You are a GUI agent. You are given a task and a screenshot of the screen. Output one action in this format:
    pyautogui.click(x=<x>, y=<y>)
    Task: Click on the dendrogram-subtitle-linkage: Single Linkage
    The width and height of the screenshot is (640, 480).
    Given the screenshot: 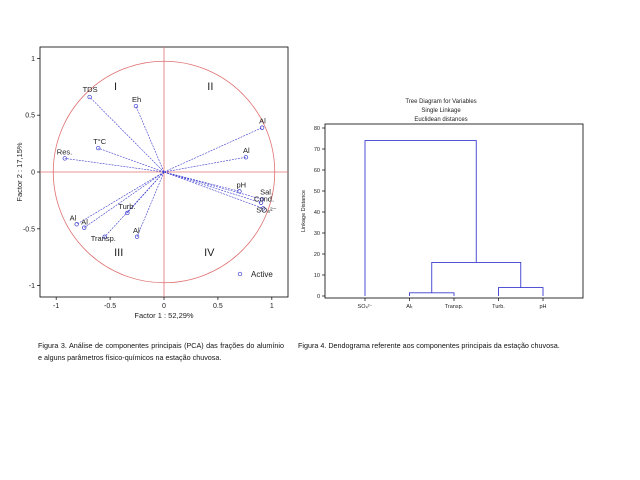 What is the action you would take?
    pyautogui.click(x=441, y=111)
    